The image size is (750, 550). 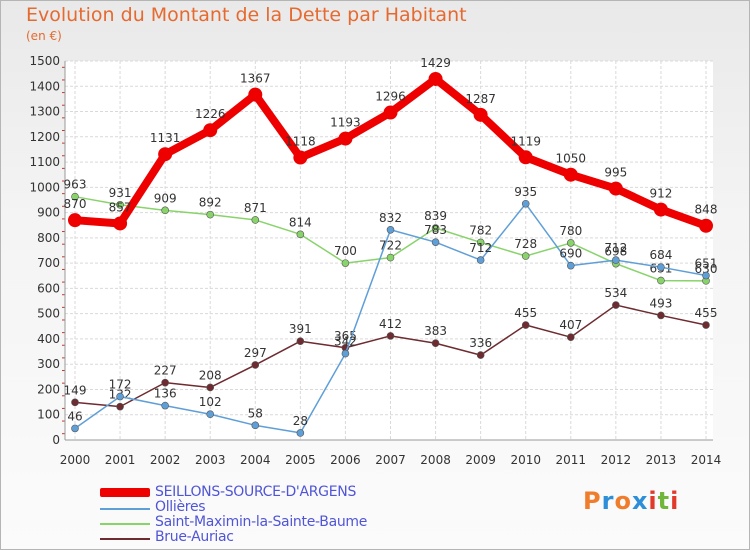 What do you see at coordinates (571, 460) in the screenshot?
I see `x-tick-label: 2011` at bounding box center [571, 460].